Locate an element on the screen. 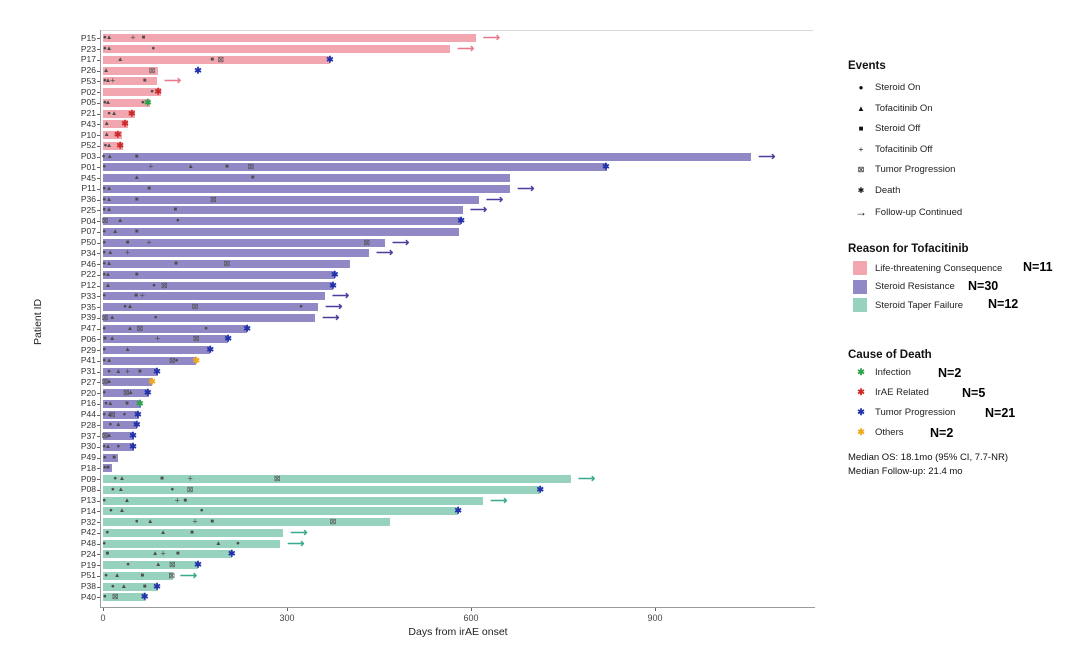 The height and width of the screenshot is (657, 1080). y-tick-label-P09: P09 is located at coordinates (88, 478).